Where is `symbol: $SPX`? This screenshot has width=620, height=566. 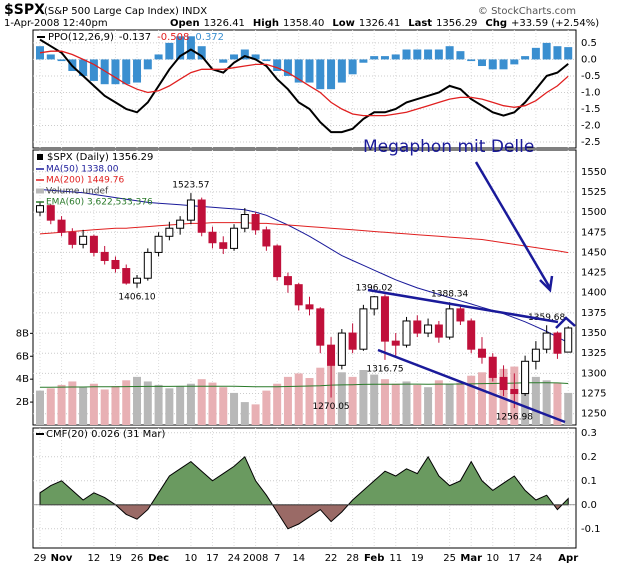 symbol: $SPX is located at coordinates (24, 10).